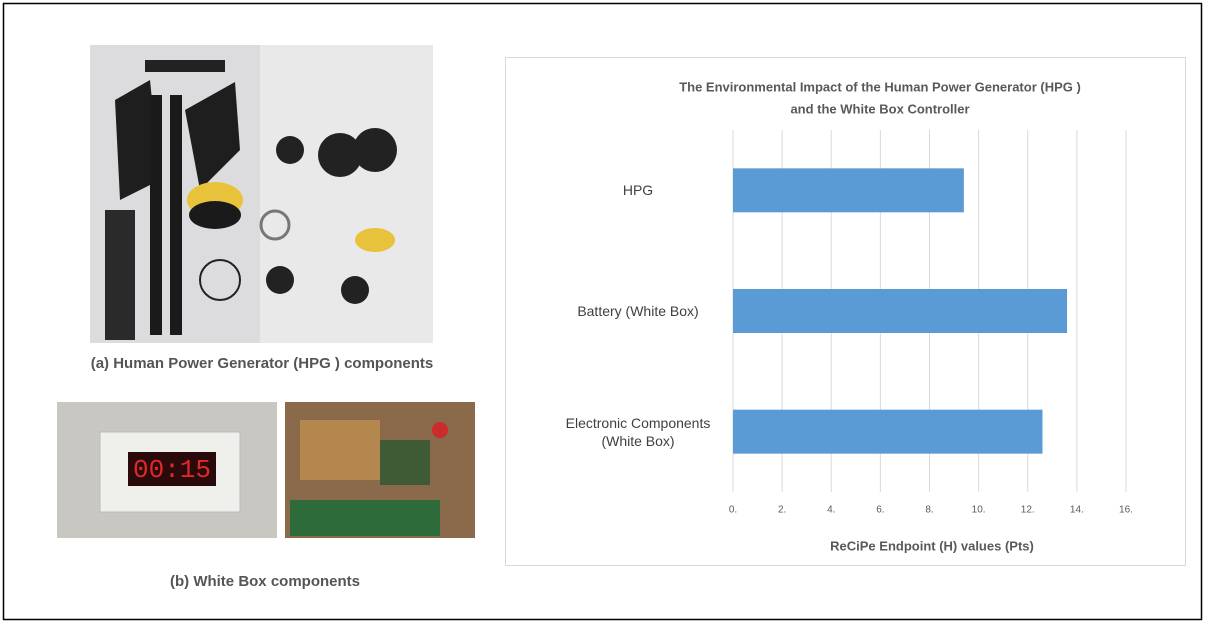  I want to click on x-tick-label: 0., so click(733, 510).